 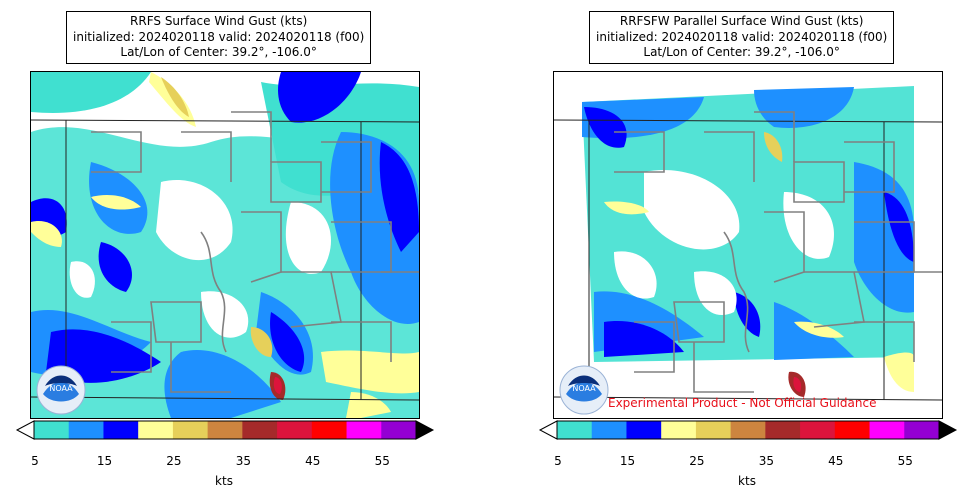 I want to click on right-colorbar-ticks: 5 15 25 35 45 55, so click(x=746, y=461).